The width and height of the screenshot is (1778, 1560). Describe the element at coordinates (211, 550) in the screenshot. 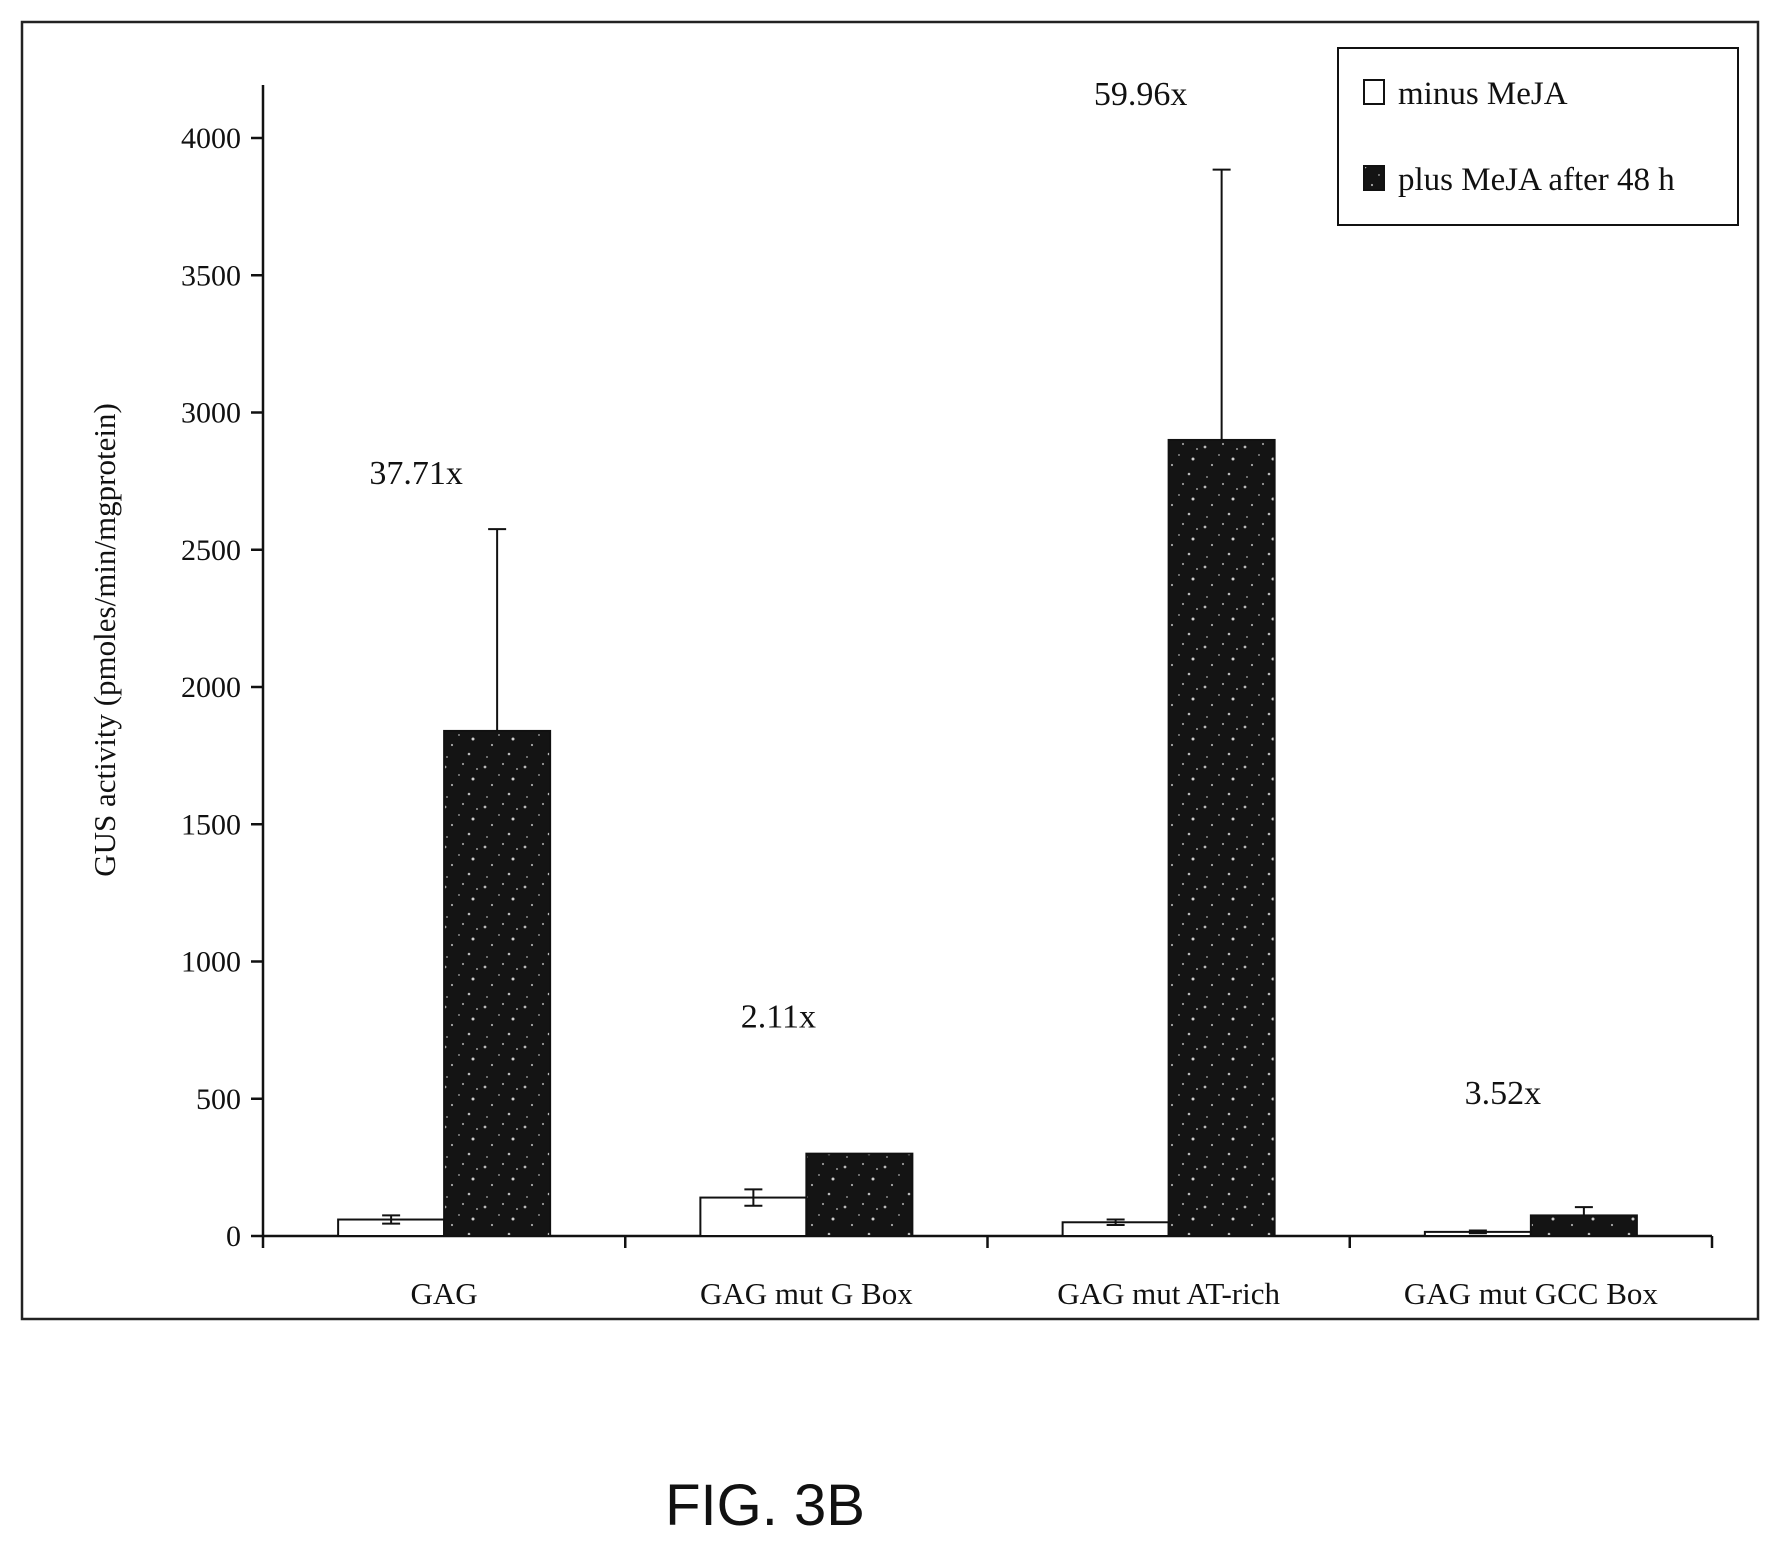

I see `y-tick-label: 2500` at that location.